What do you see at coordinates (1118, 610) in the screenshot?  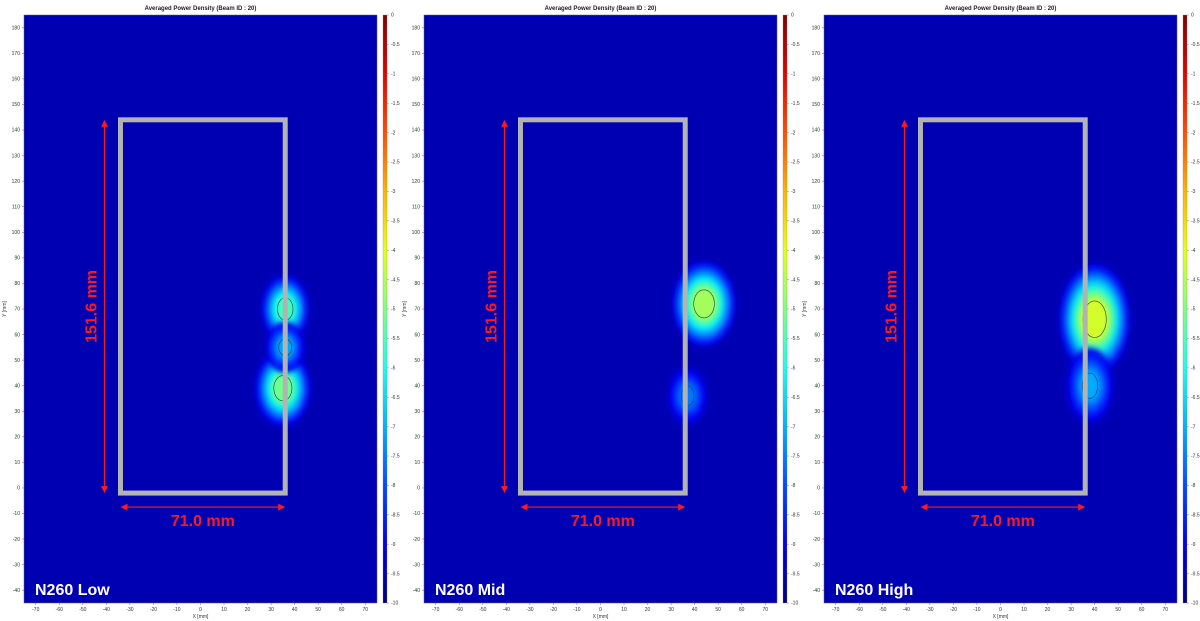 I see `x-tick-label: 50` at bounding box center [1118, 610].